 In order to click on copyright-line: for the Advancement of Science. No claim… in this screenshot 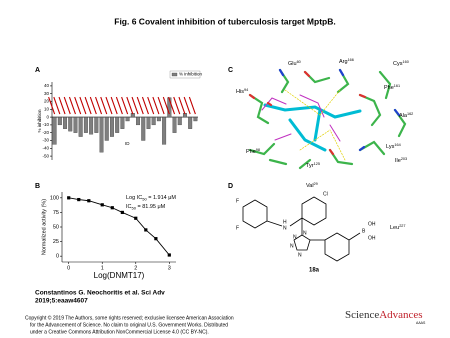, I will do `click(129, 325)`.